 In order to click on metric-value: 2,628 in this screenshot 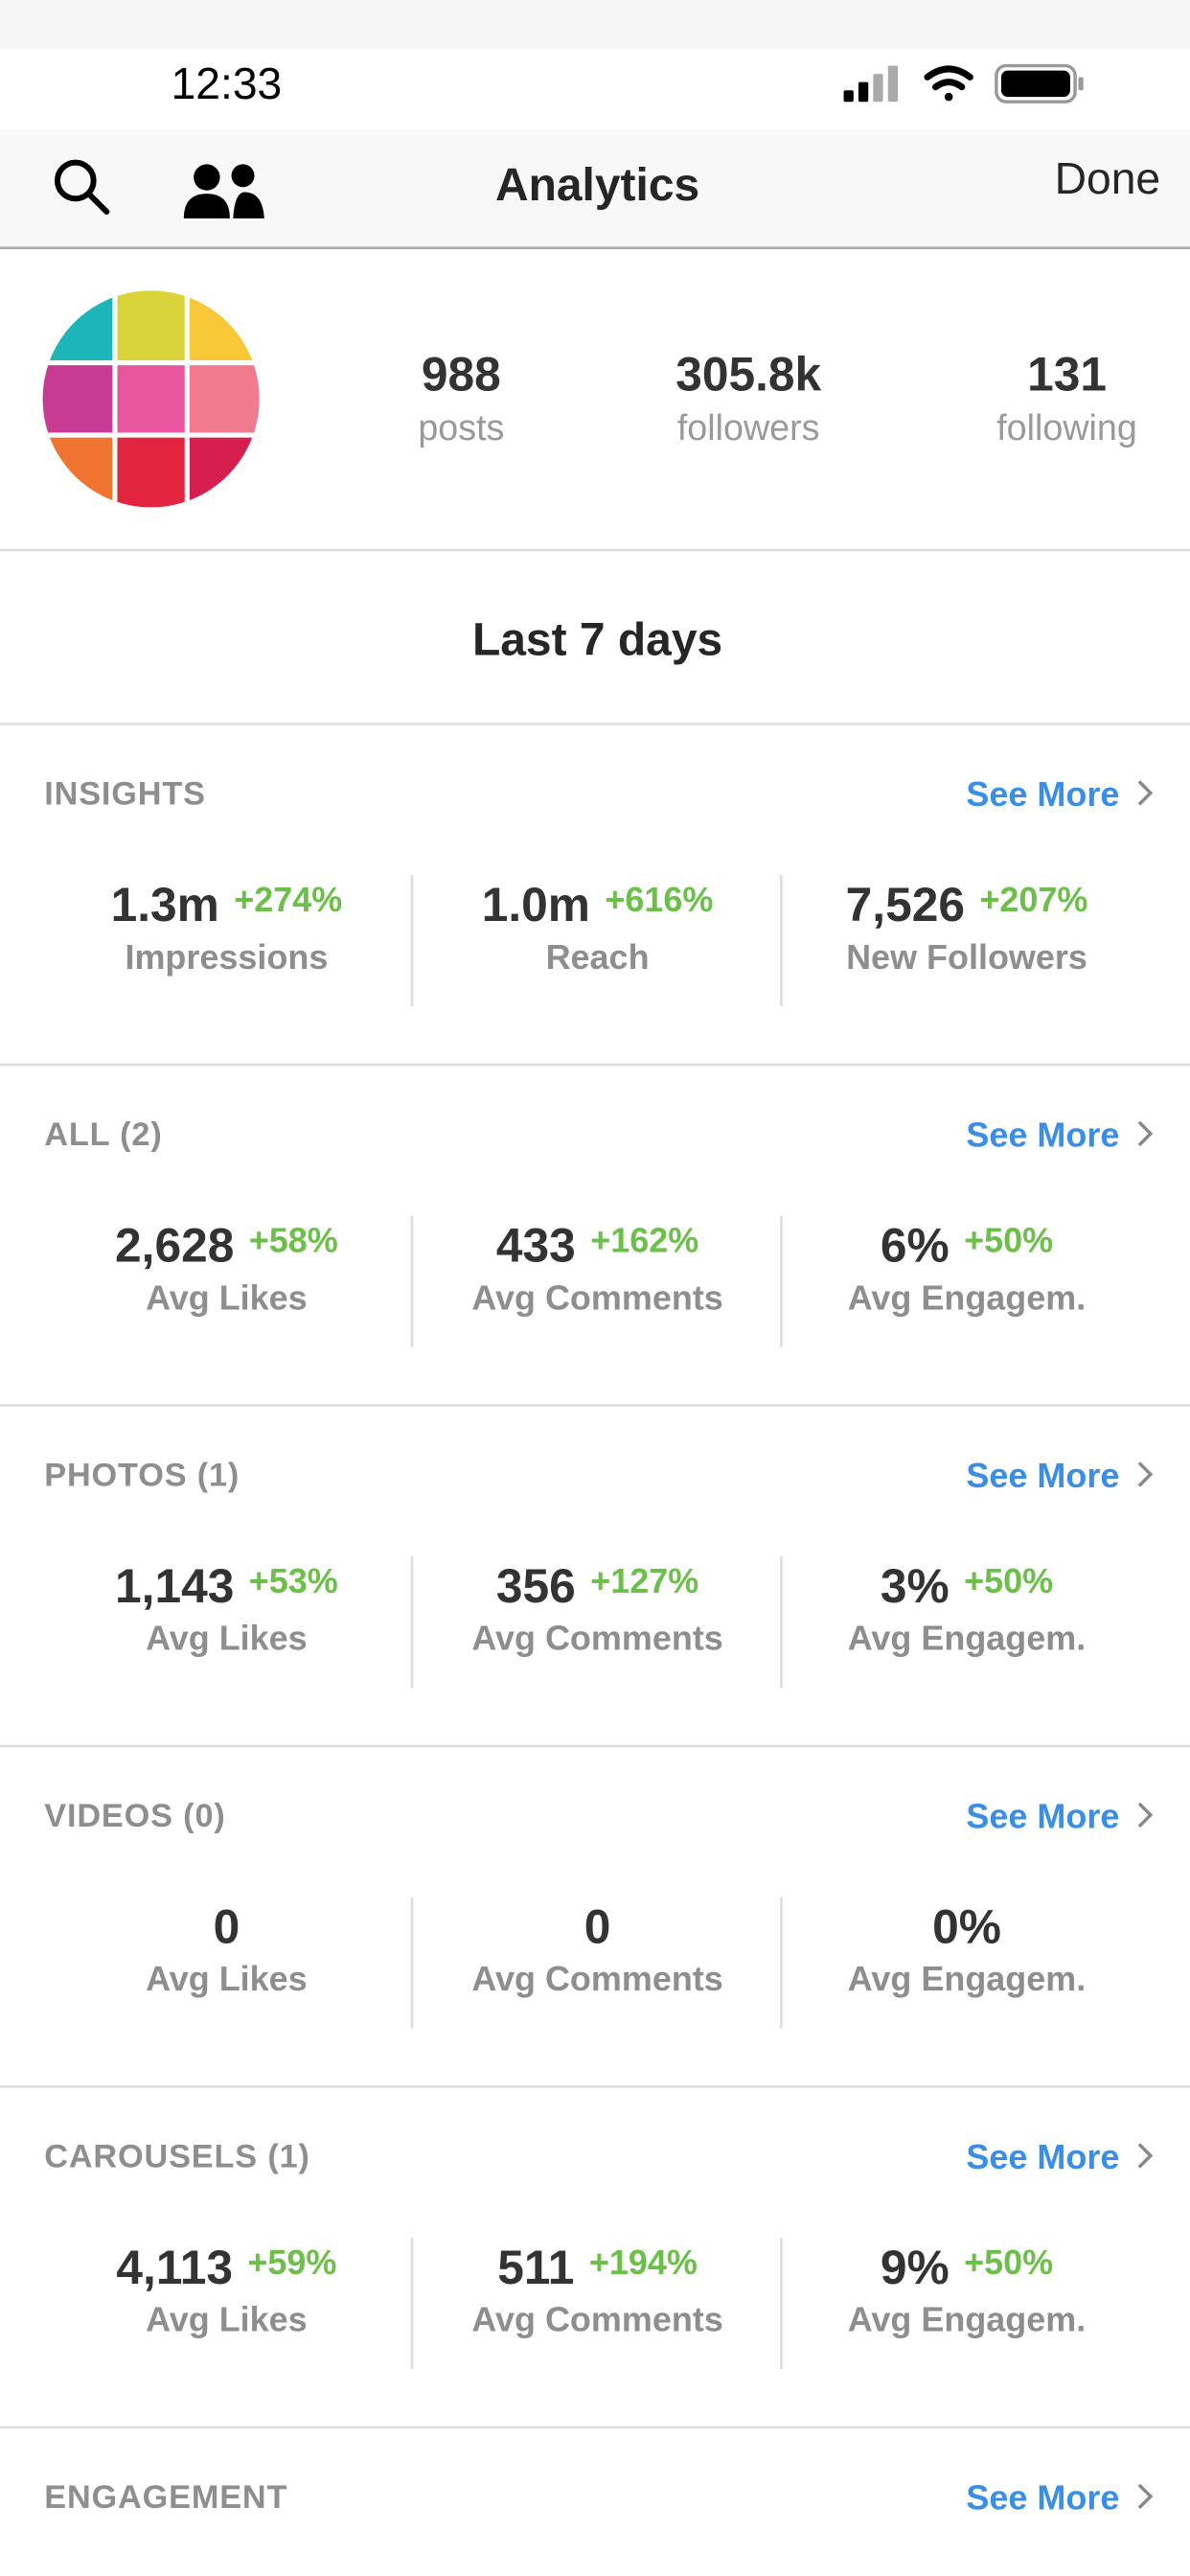, I will do `click(175, 1246)`.